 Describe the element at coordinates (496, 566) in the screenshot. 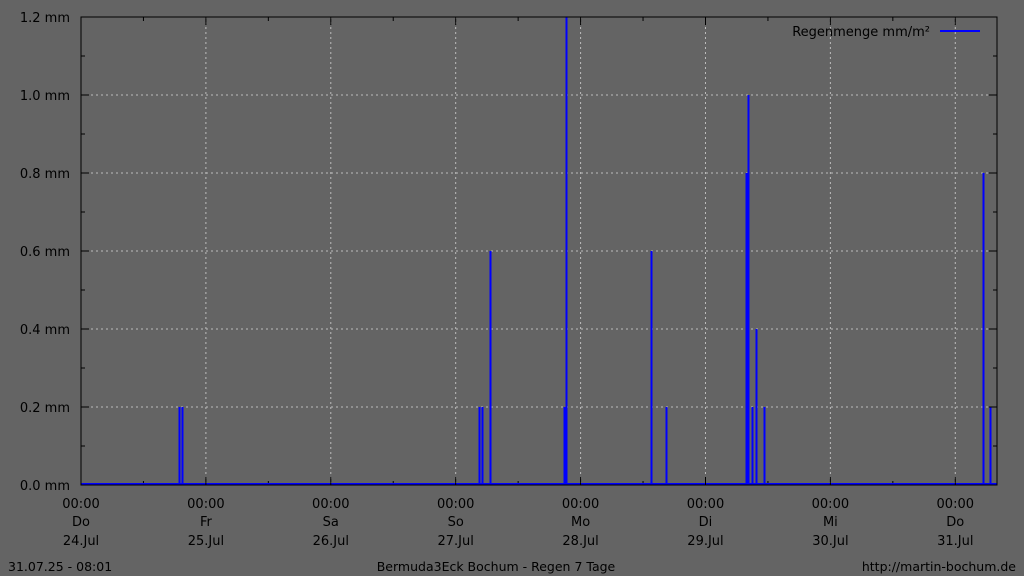

I see `chart-title: Bermuda3Eck Bochum - Regen 7 Tage` at that location.